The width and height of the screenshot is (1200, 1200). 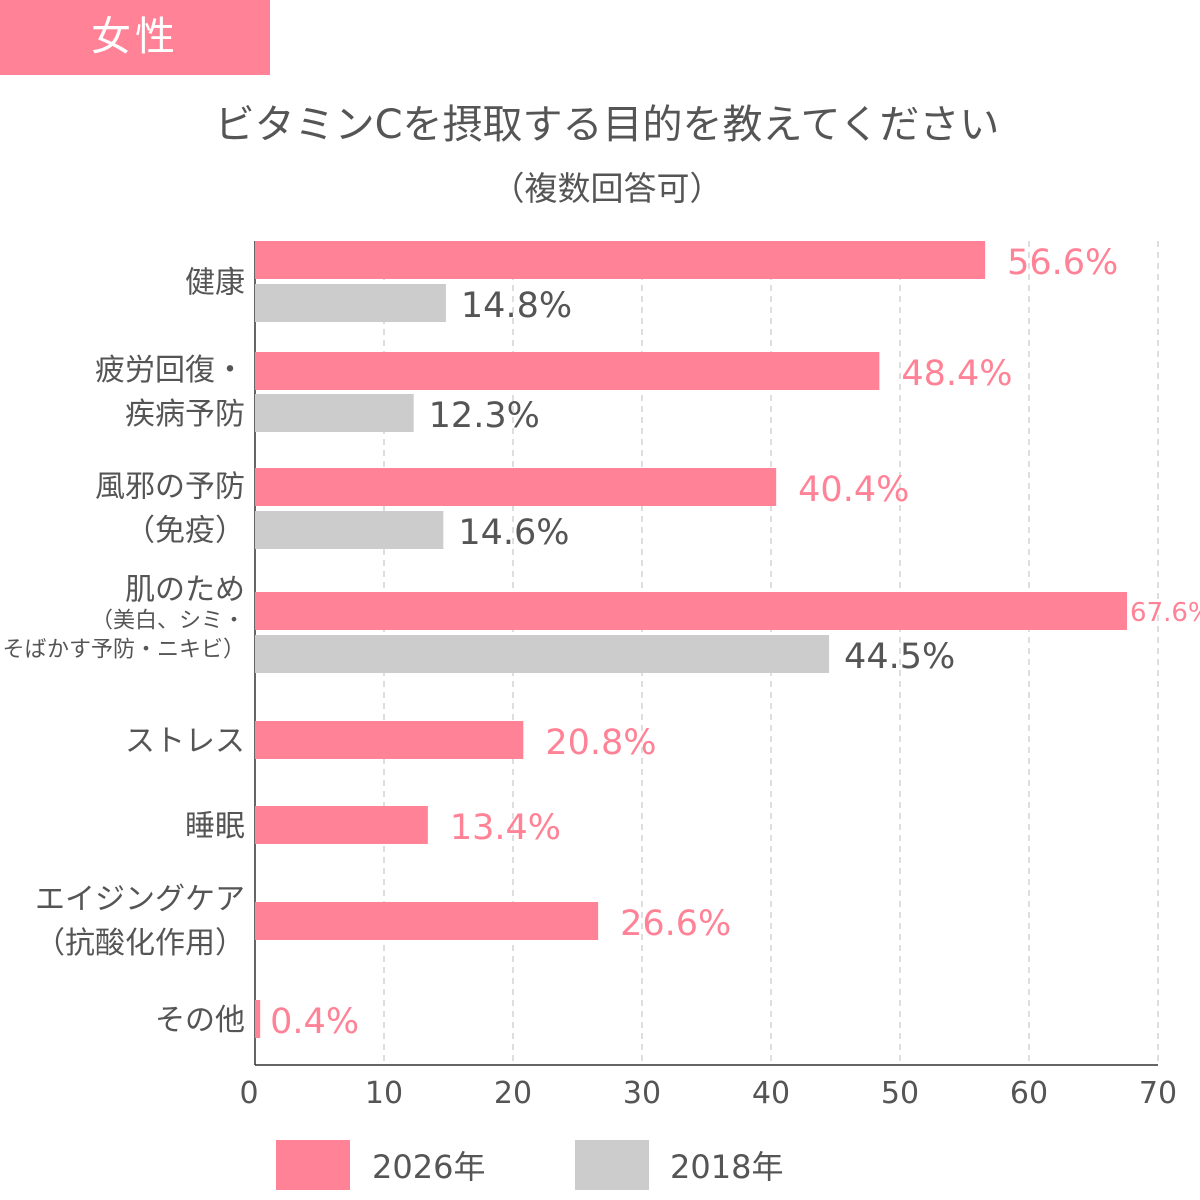 I want to click on category-label: エイジングケア, so click(x=140, y=899).